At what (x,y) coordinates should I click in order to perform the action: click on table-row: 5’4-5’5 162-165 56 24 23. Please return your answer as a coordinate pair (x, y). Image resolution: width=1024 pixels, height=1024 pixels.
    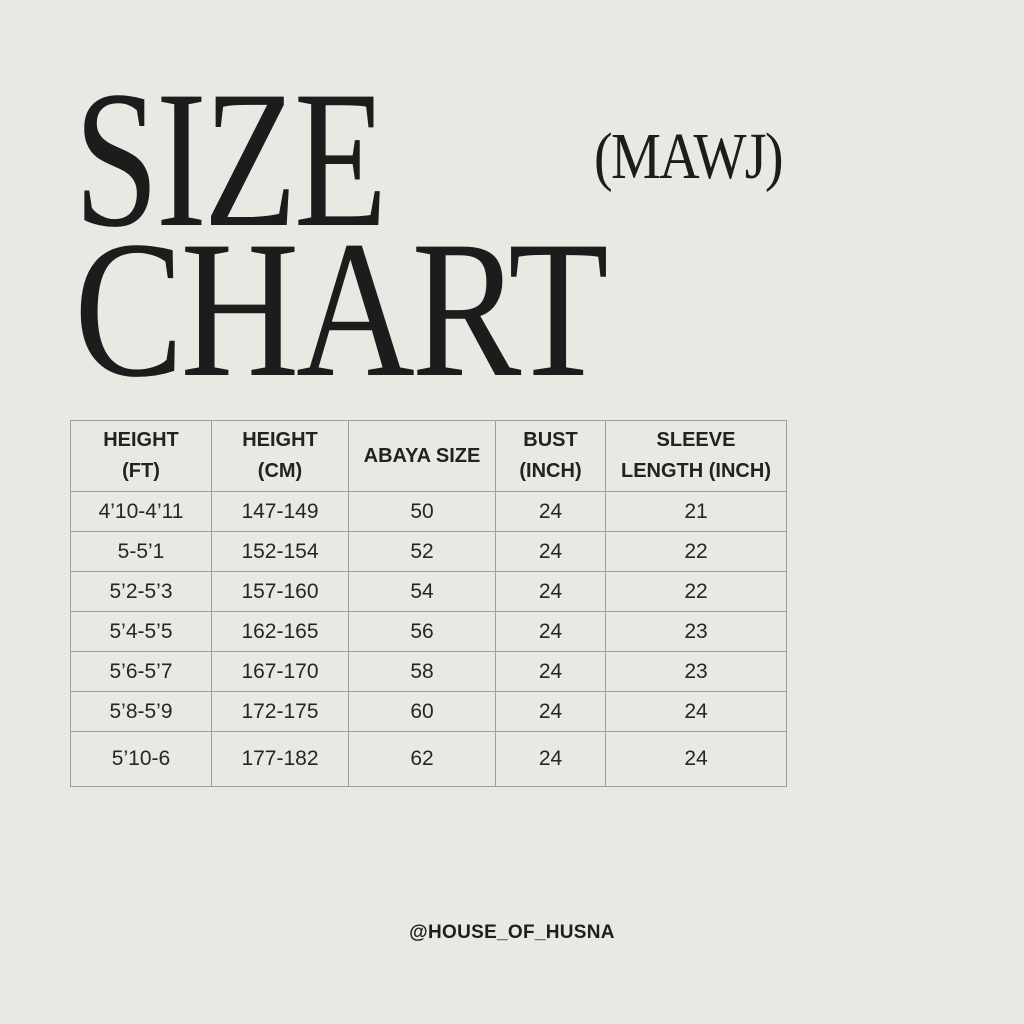
    Looking at the image, I should click on (428, 631).